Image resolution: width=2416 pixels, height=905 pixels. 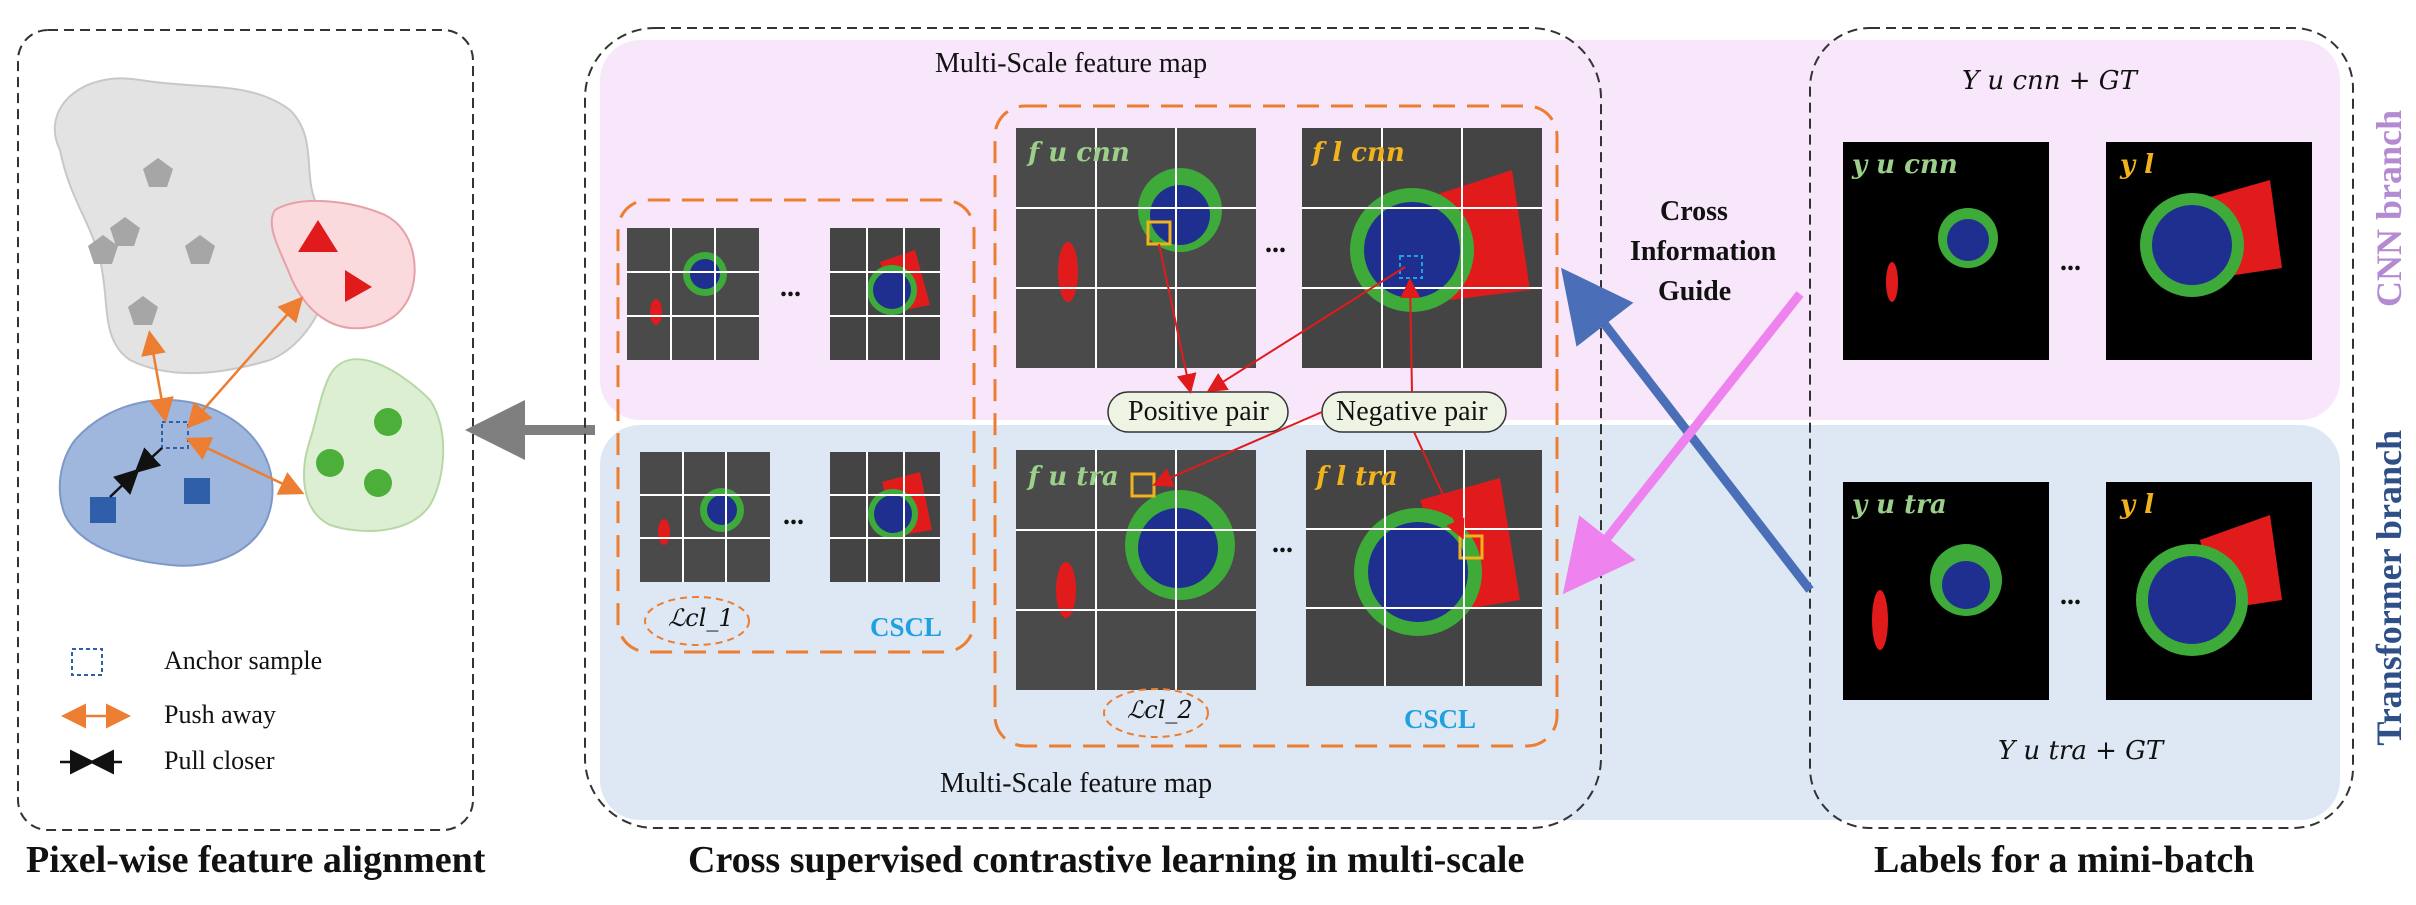 I want to click on mri-tile-fcnn-l, so click(x=1422, y=248).